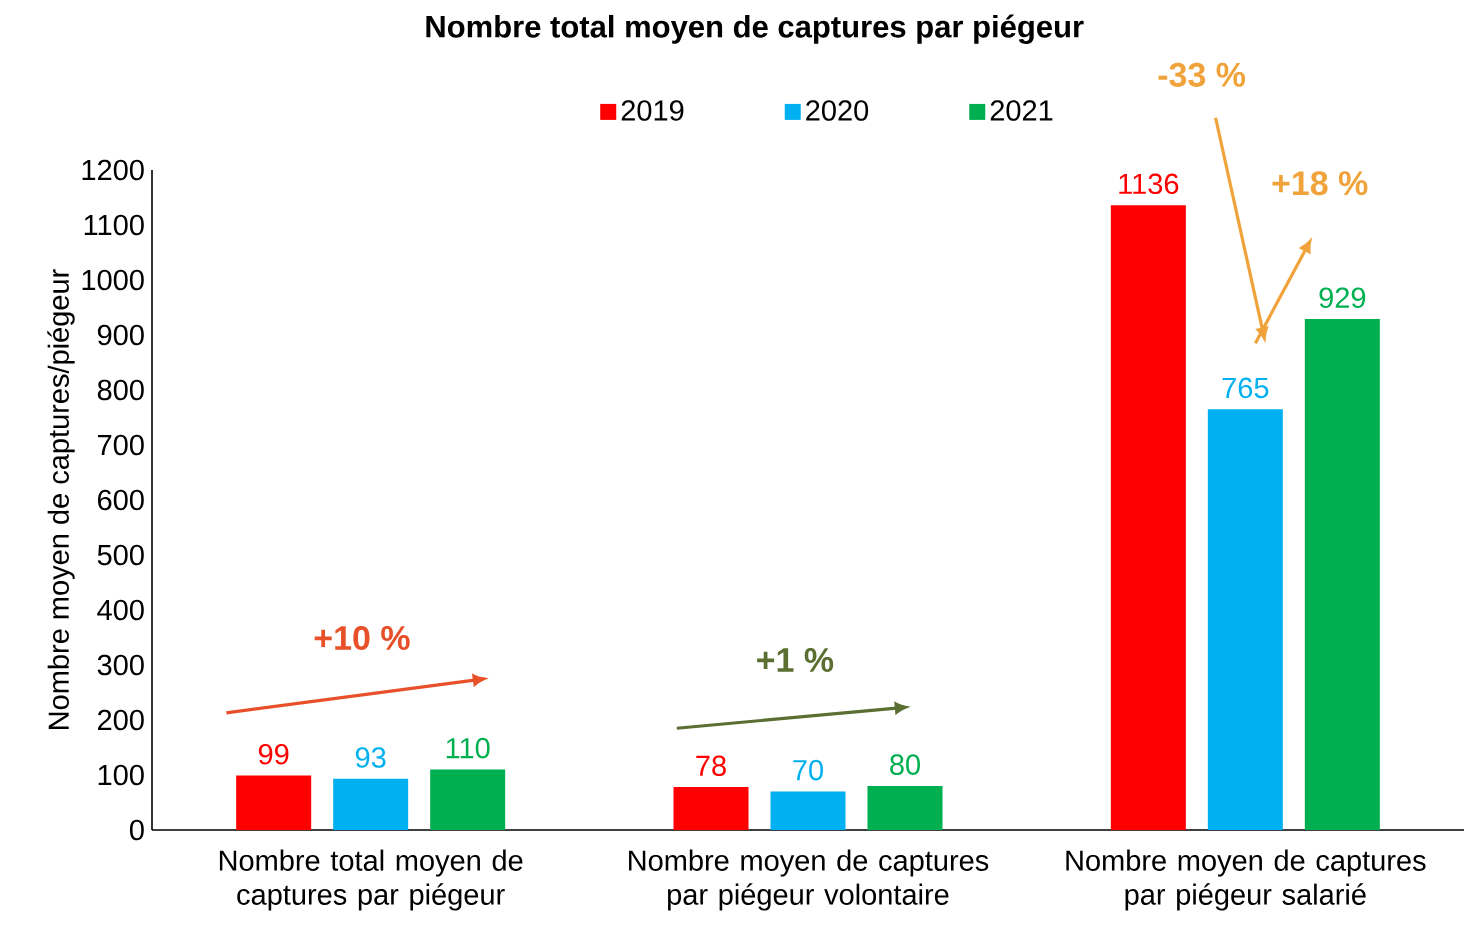 The image size is (1468, 925). What do you see at coordinates (1245, 388) in the screenshot?
I see `data-label: 765` at bounding box center [1245, 388].